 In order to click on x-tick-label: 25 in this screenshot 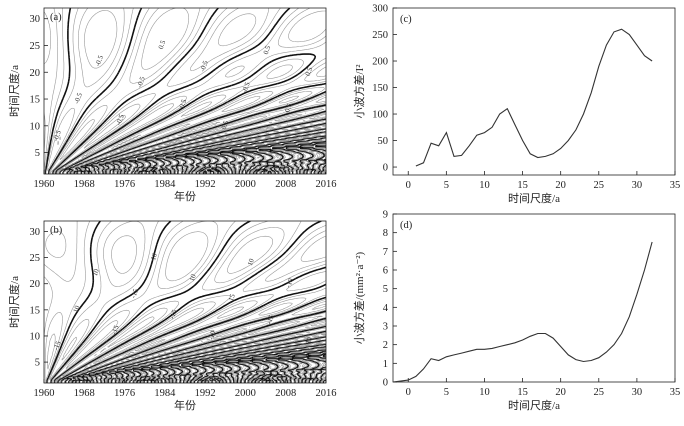, I will do `click(599, 392)`.